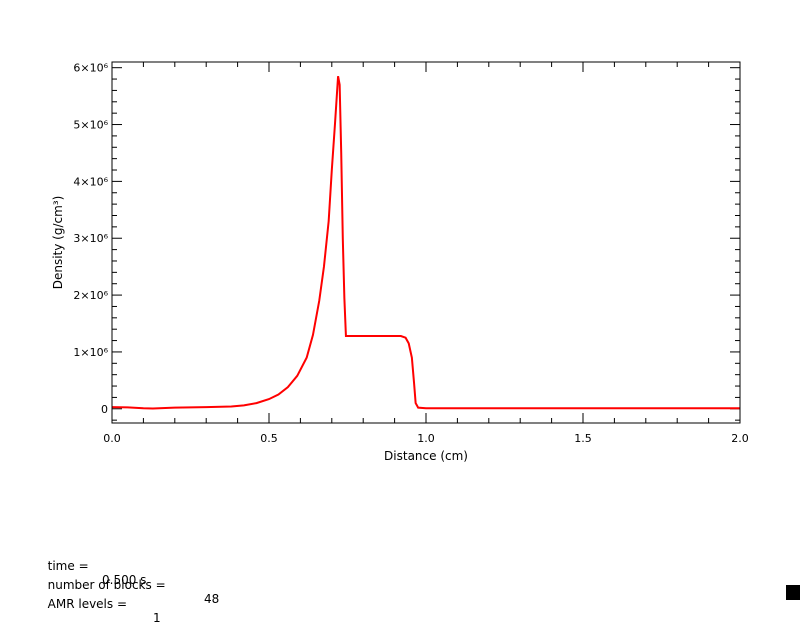 The width and height of the screenshot is (800, 625). What do you see at coordinates (87, 604) in the screenshot?
I see `amr-levels-label: AMR levels =` at bounding box center [87, 604].